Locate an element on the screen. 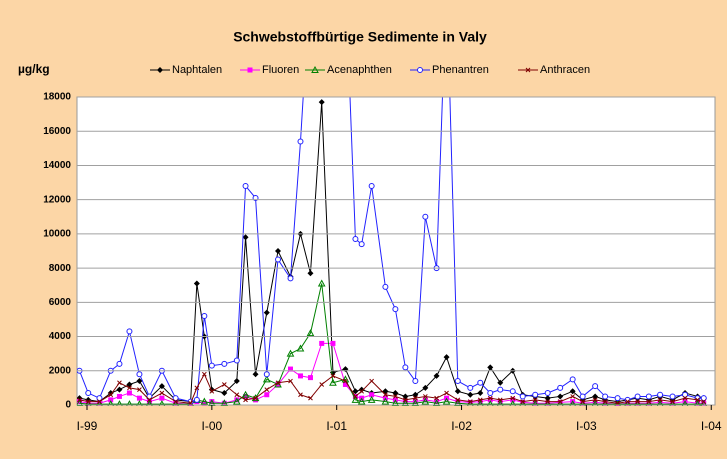 Image resolution: width=727 pixels, height=459 pixels. y-axis-label: µg/kg is located at coordinates (34, 69).